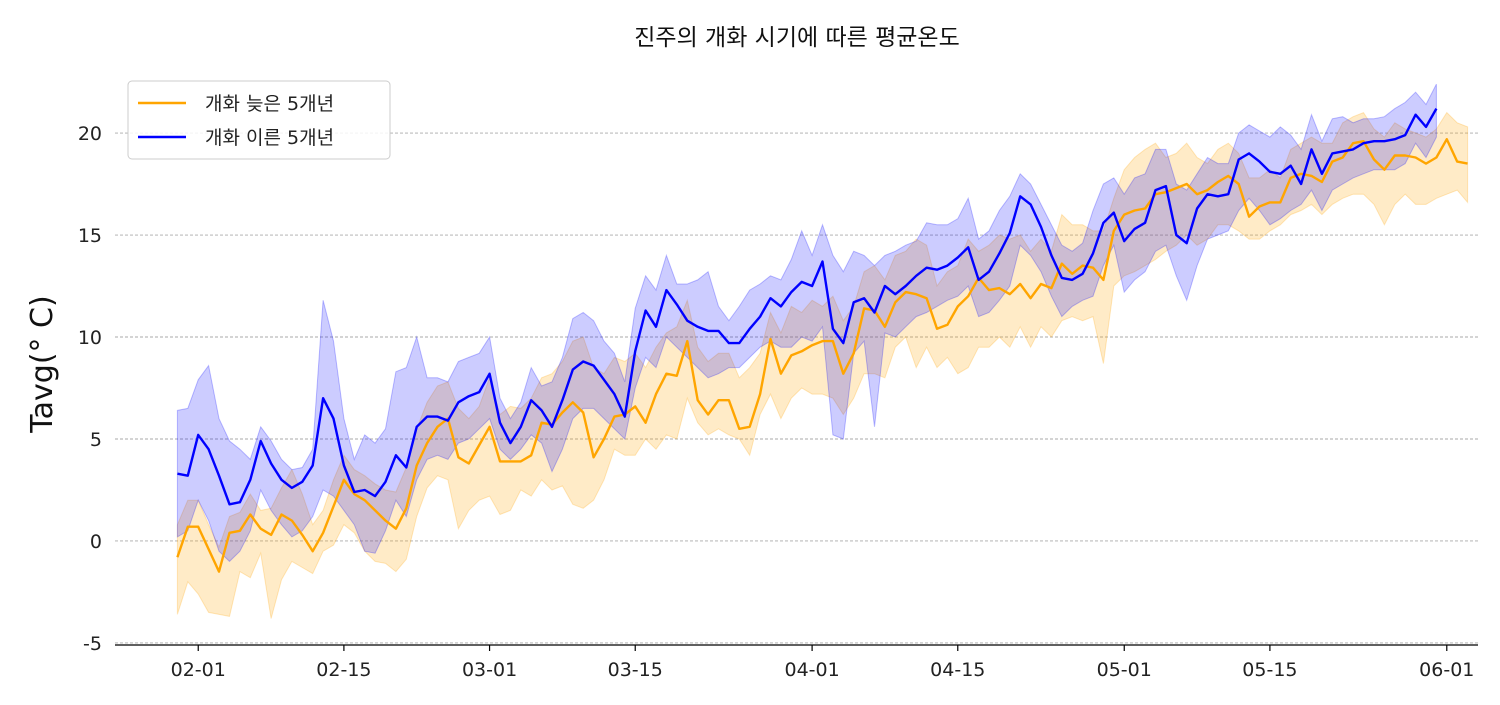 The width and height of the screenshot is (1500, 705). Describe the element at coordinates (198, 670) in the screenshot. I see `x-tick-label: 02-01` at that location.